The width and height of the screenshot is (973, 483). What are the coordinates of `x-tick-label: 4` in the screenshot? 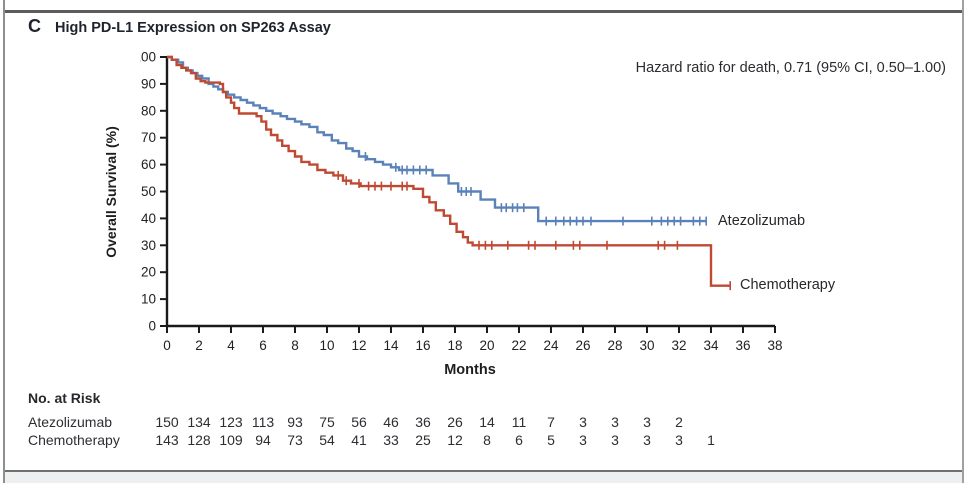 It's located at (231, 345).